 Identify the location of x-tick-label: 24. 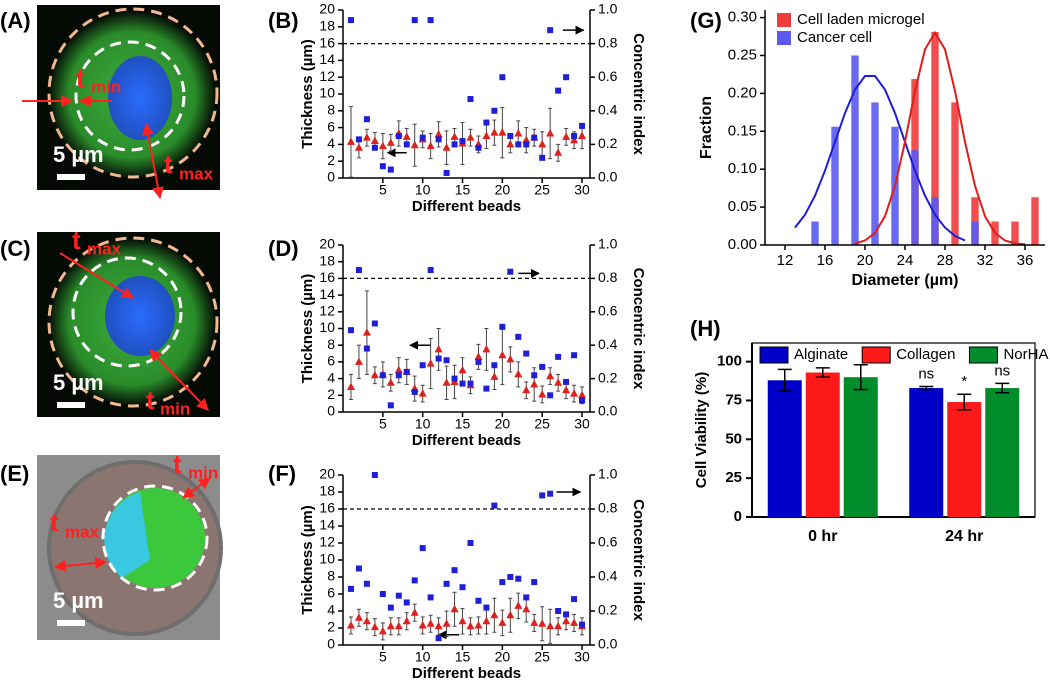
(905, 260).